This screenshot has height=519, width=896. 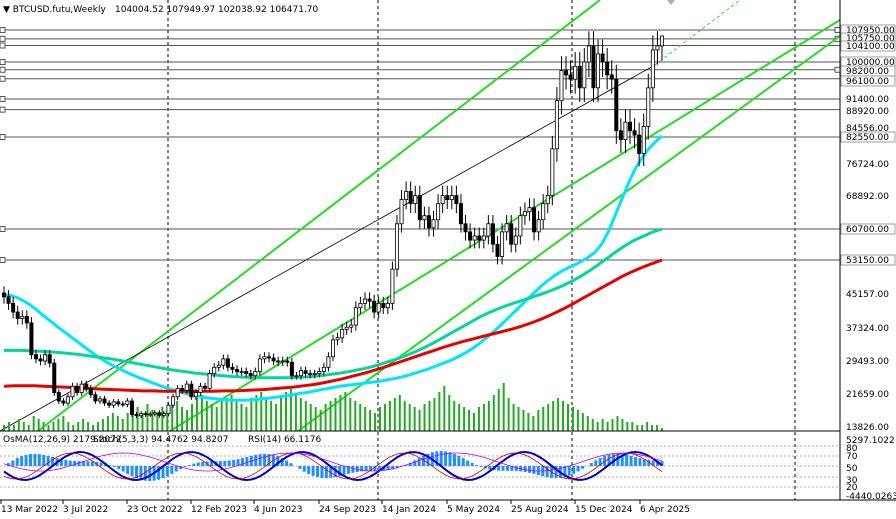 What do you see at coordinates (867, 165) in the screenshot?
I see `price-tick-label: 76724.00` at bounding box center [867, 165].